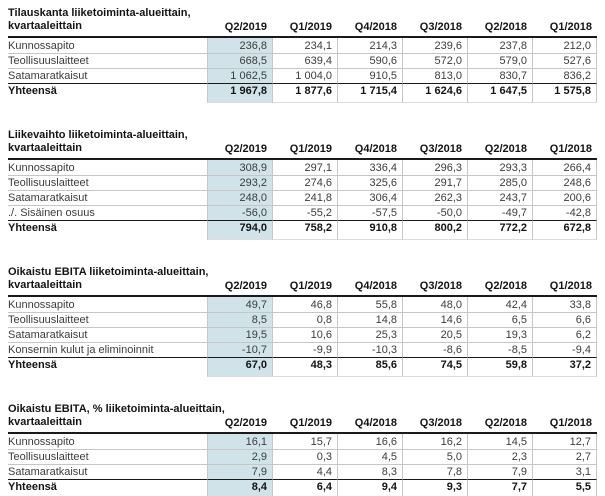  I want to click on cell-value: -49,7, so click(499, 212).